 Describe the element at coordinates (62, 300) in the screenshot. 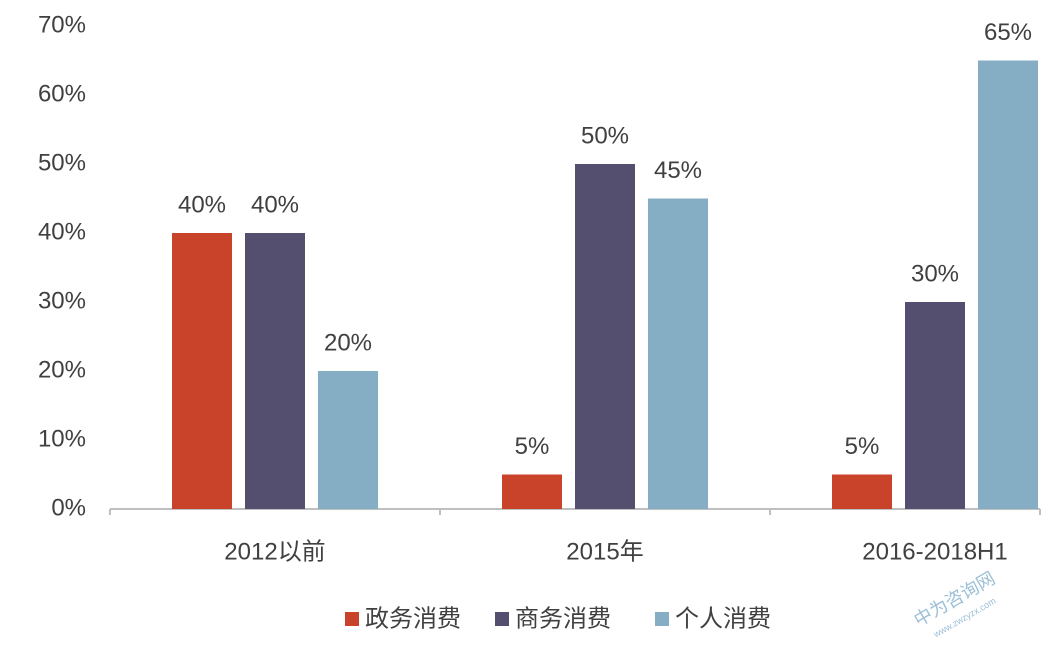

I see `y-tick-label: 30%` at that location.